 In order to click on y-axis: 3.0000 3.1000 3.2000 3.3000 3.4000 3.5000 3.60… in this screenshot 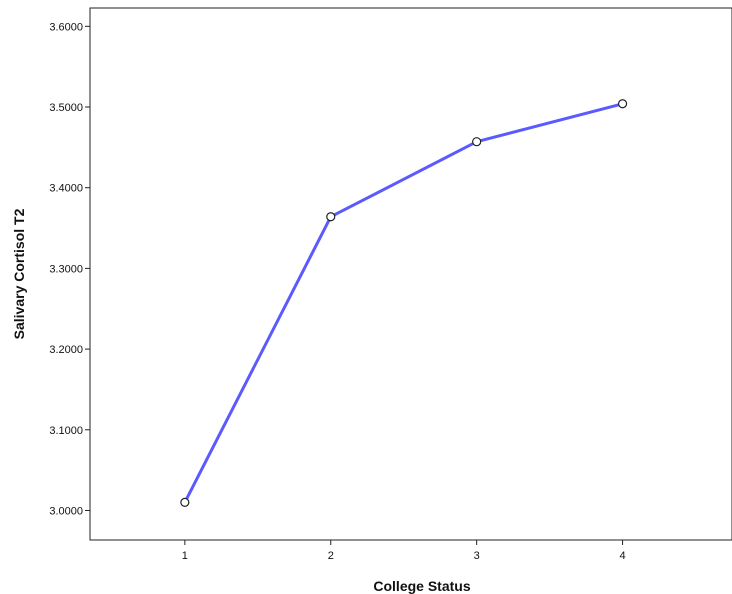, I will do `click(69, 269)`.